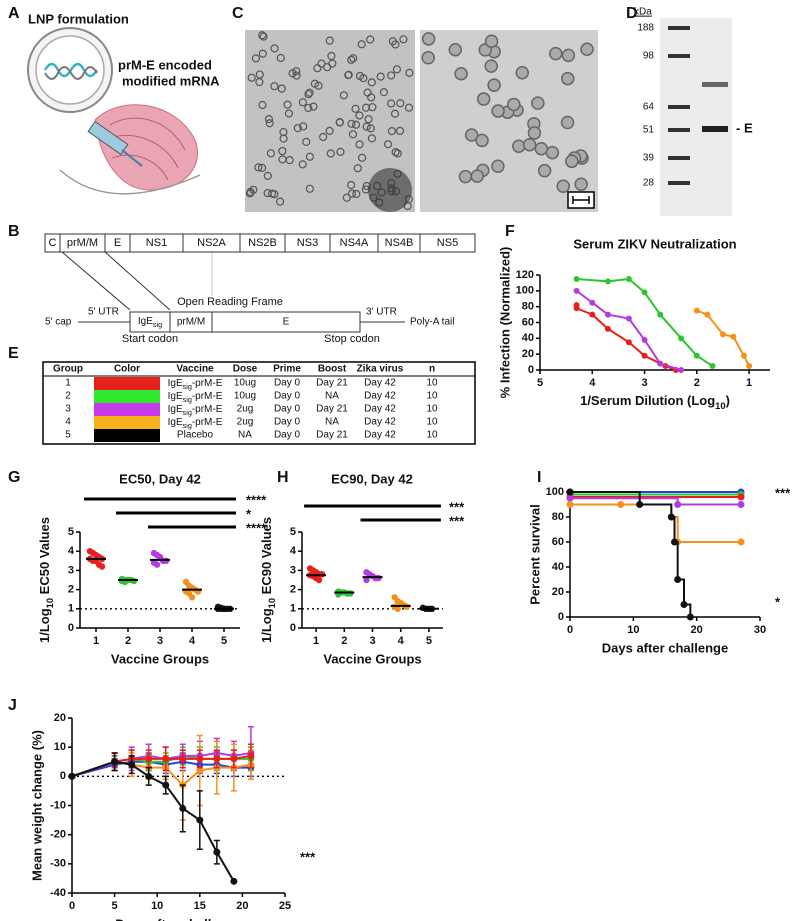  I want to click on table-header: Zika virus, so click(380, 369).